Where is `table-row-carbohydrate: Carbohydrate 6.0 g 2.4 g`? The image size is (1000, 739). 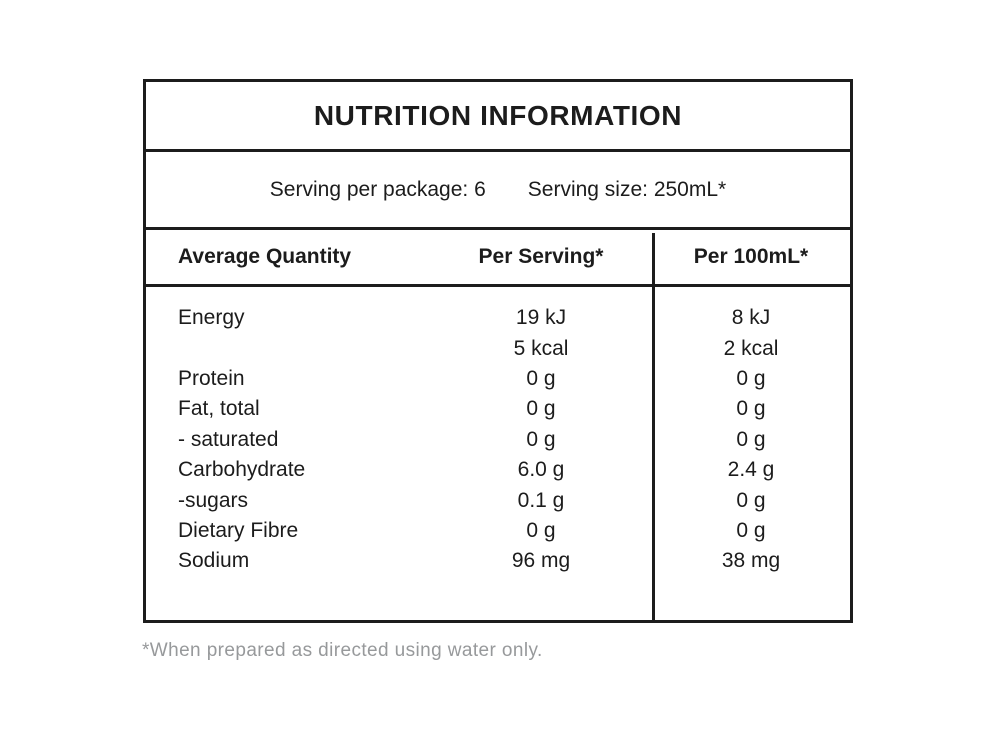
table-row-carbohydrate: Carbohydrate 6.0 g 2.4 g is located at coordinates (498, 470).